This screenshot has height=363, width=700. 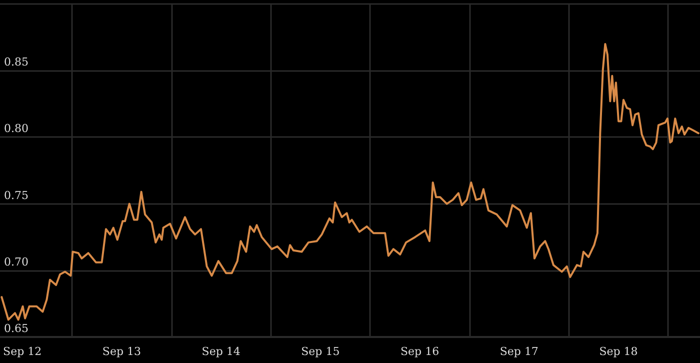 What do you see at coordinates (16, 129) in the screenshot?
I see `y-tick-label: 0.80` at bounding box center [16, 129].